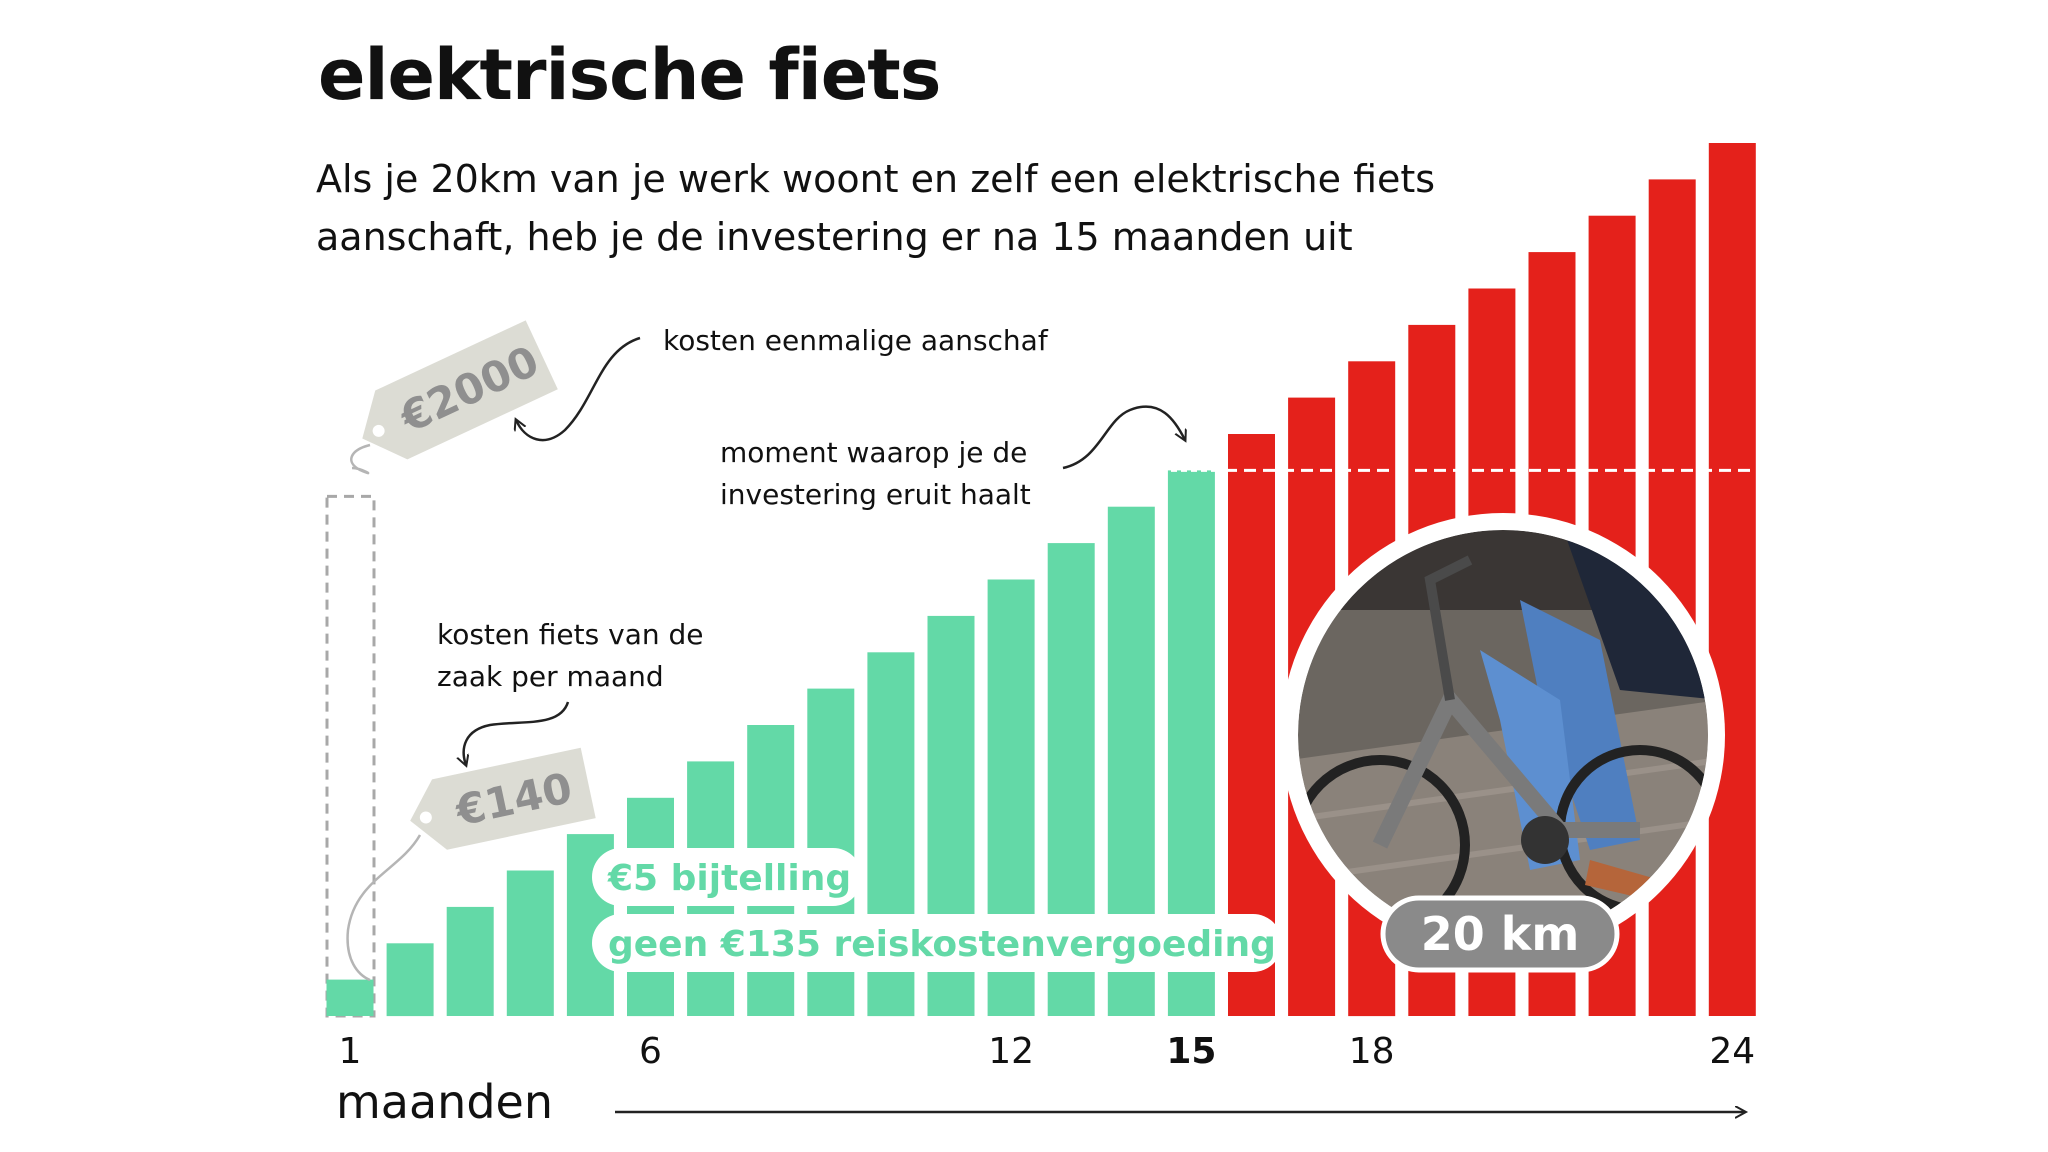  I want to click on price-tag-purchase: €2000, so click(460, 390).